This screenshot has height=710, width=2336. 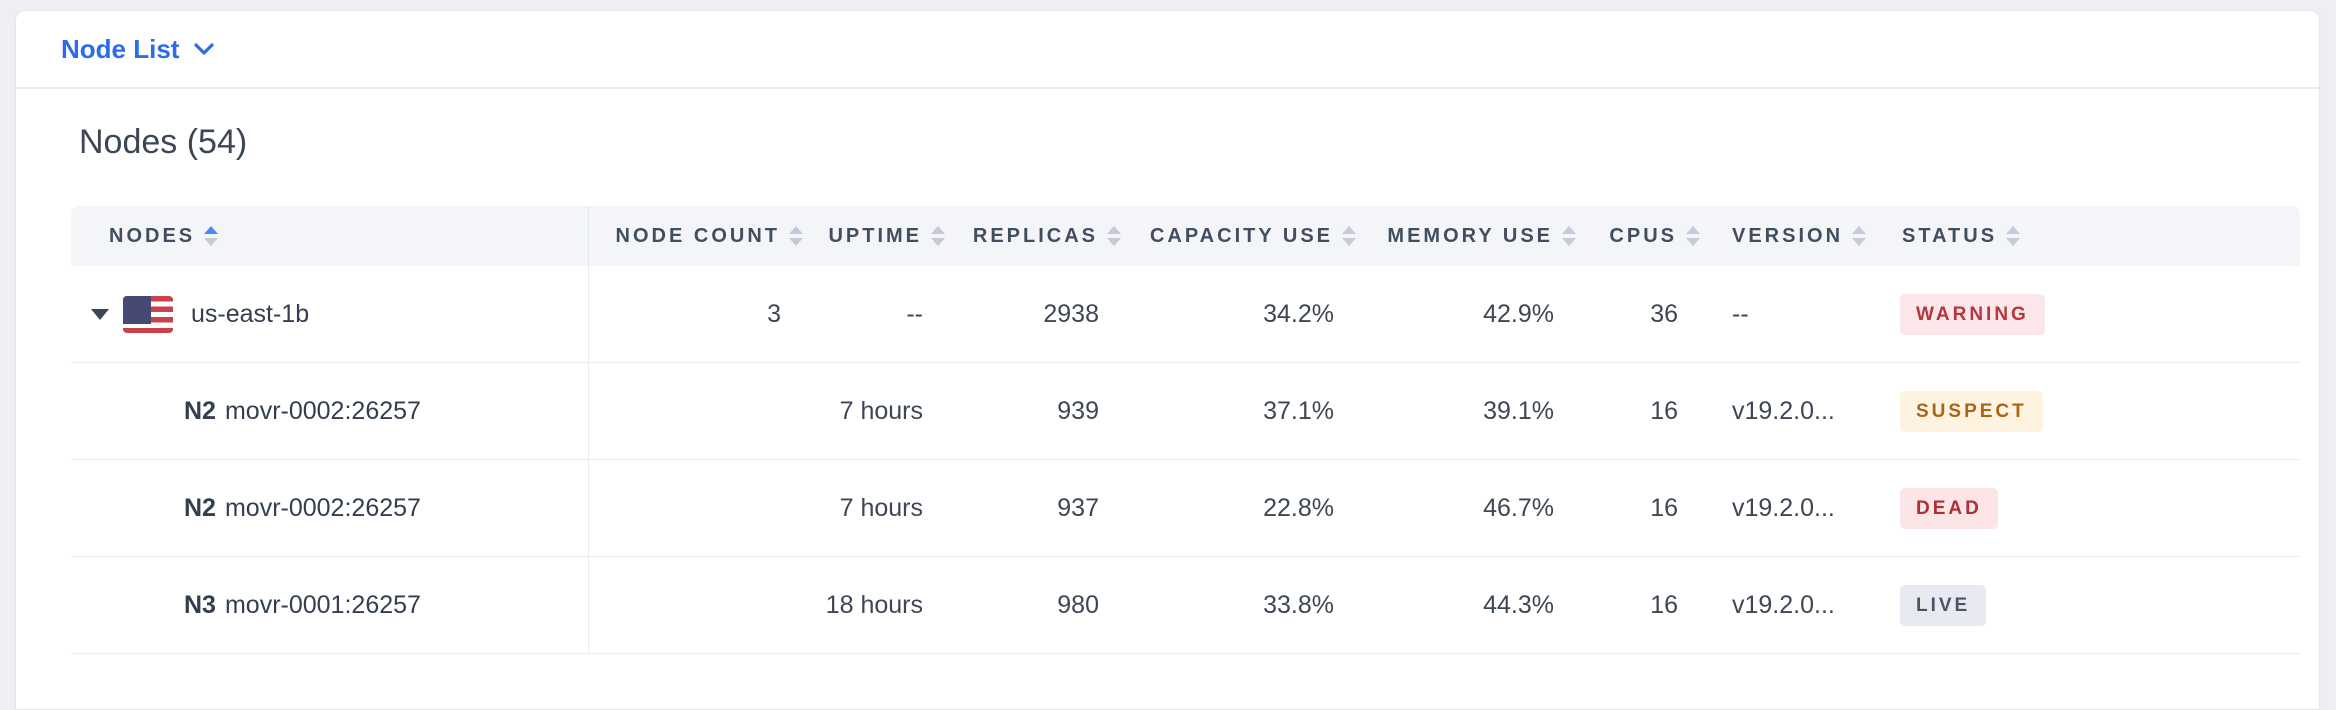 I want to click on column-header-status: STATUS, so click(x=2085, y=236).